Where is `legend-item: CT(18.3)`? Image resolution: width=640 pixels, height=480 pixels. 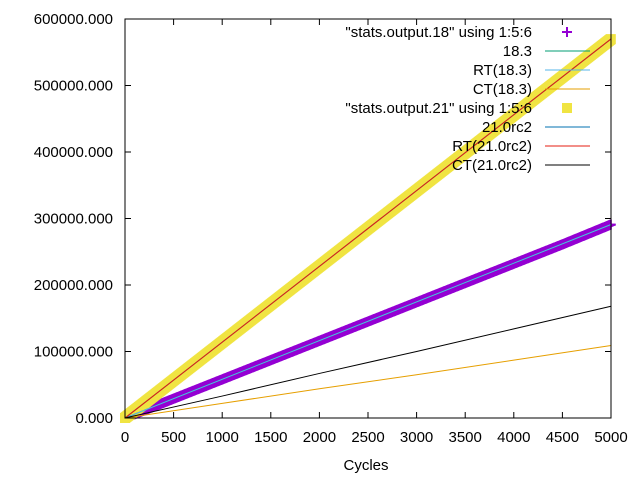
legend-item: CT(18.3) is located at coordinates (531, 89).